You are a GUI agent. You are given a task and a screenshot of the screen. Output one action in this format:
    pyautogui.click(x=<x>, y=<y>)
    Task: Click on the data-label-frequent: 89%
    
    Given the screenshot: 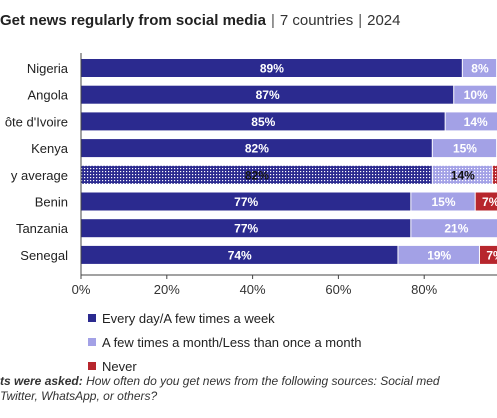 What is the action you would take?
    pyautogui.click(x=272, y=69)
    